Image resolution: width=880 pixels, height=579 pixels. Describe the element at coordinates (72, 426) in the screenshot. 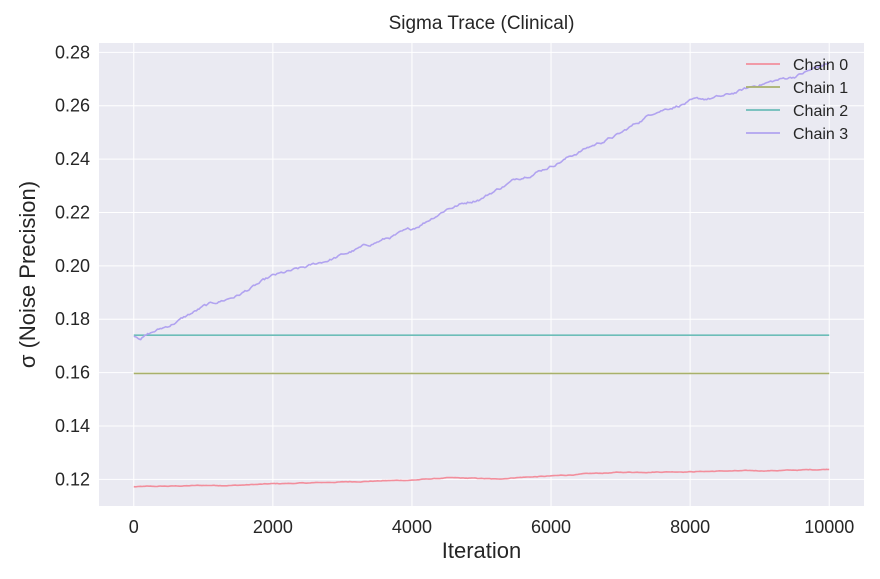

I see `y-tick-label: 0.14` at that location.